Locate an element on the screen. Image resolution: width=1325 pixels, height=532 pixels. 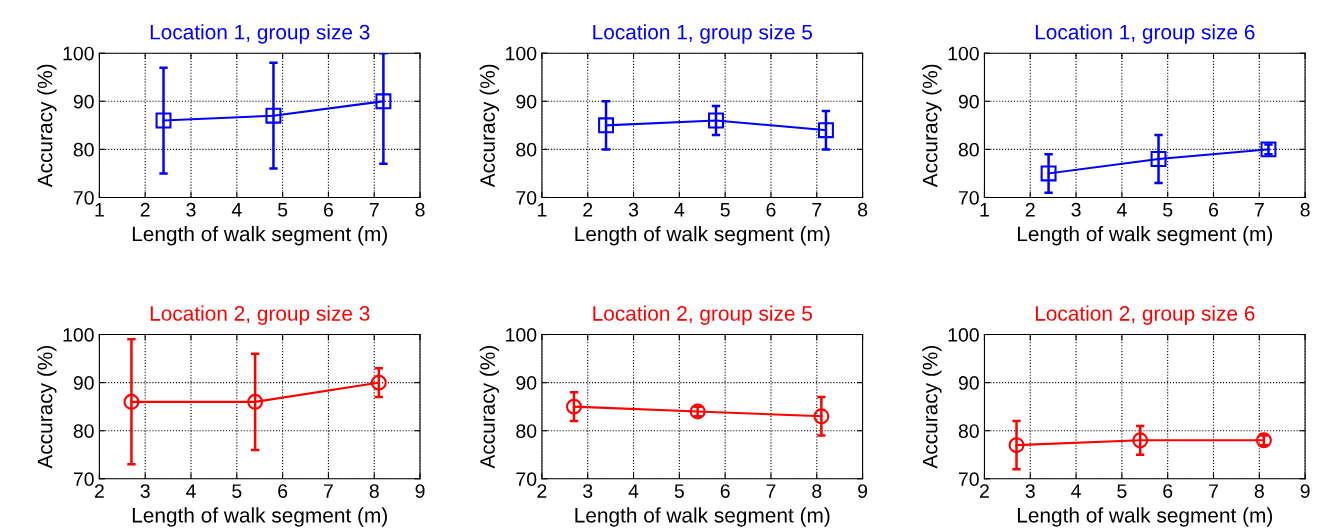
chart-title: Location 1, group size 5 is located at coordinates (702, 34).